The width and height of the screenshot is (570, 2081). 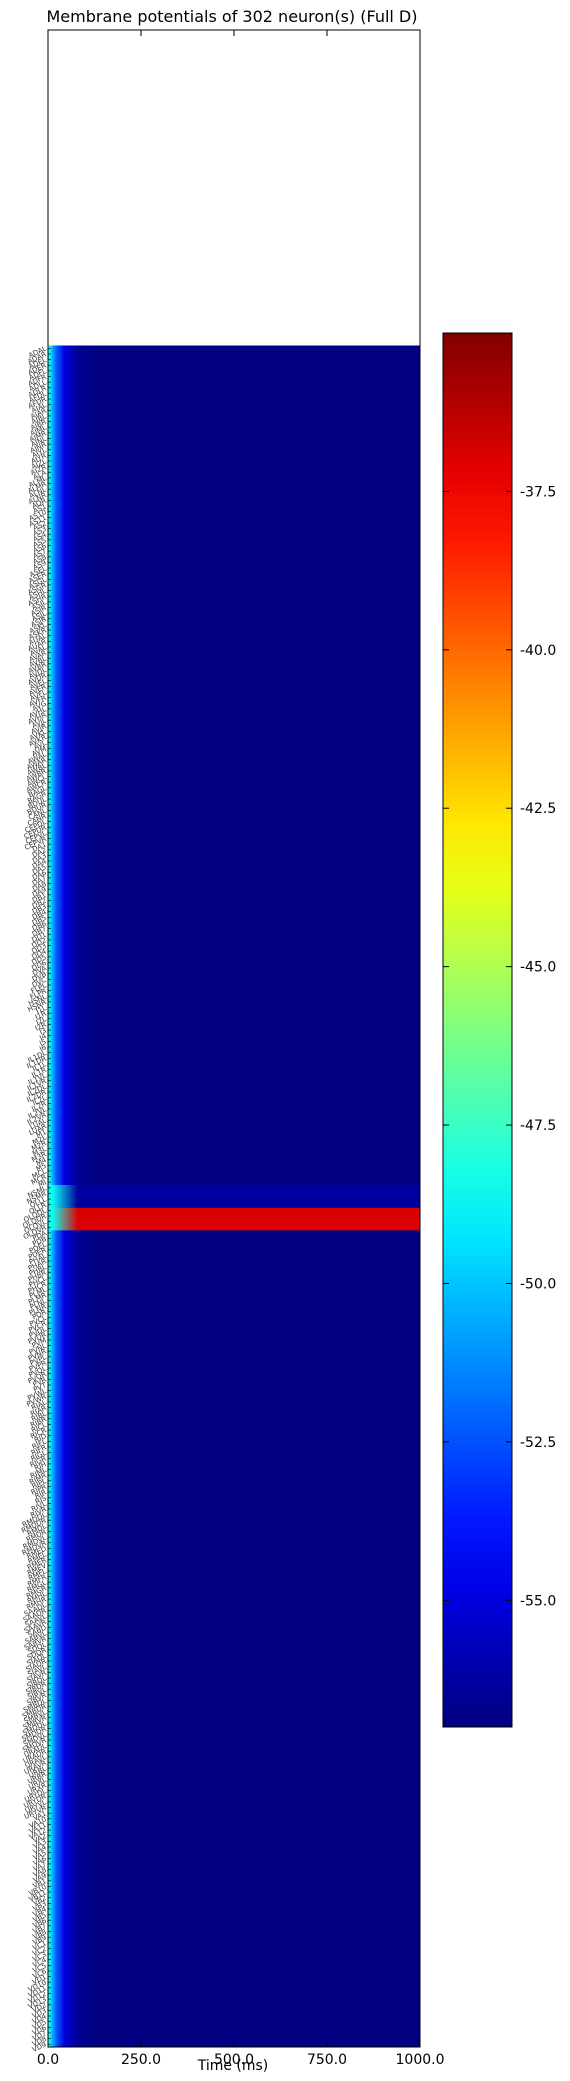 What do you see at coordinates (538, 1601) in the screenshot?
I see `colorbar-tick-label: -55.0` at bounding box center [538, 1601].